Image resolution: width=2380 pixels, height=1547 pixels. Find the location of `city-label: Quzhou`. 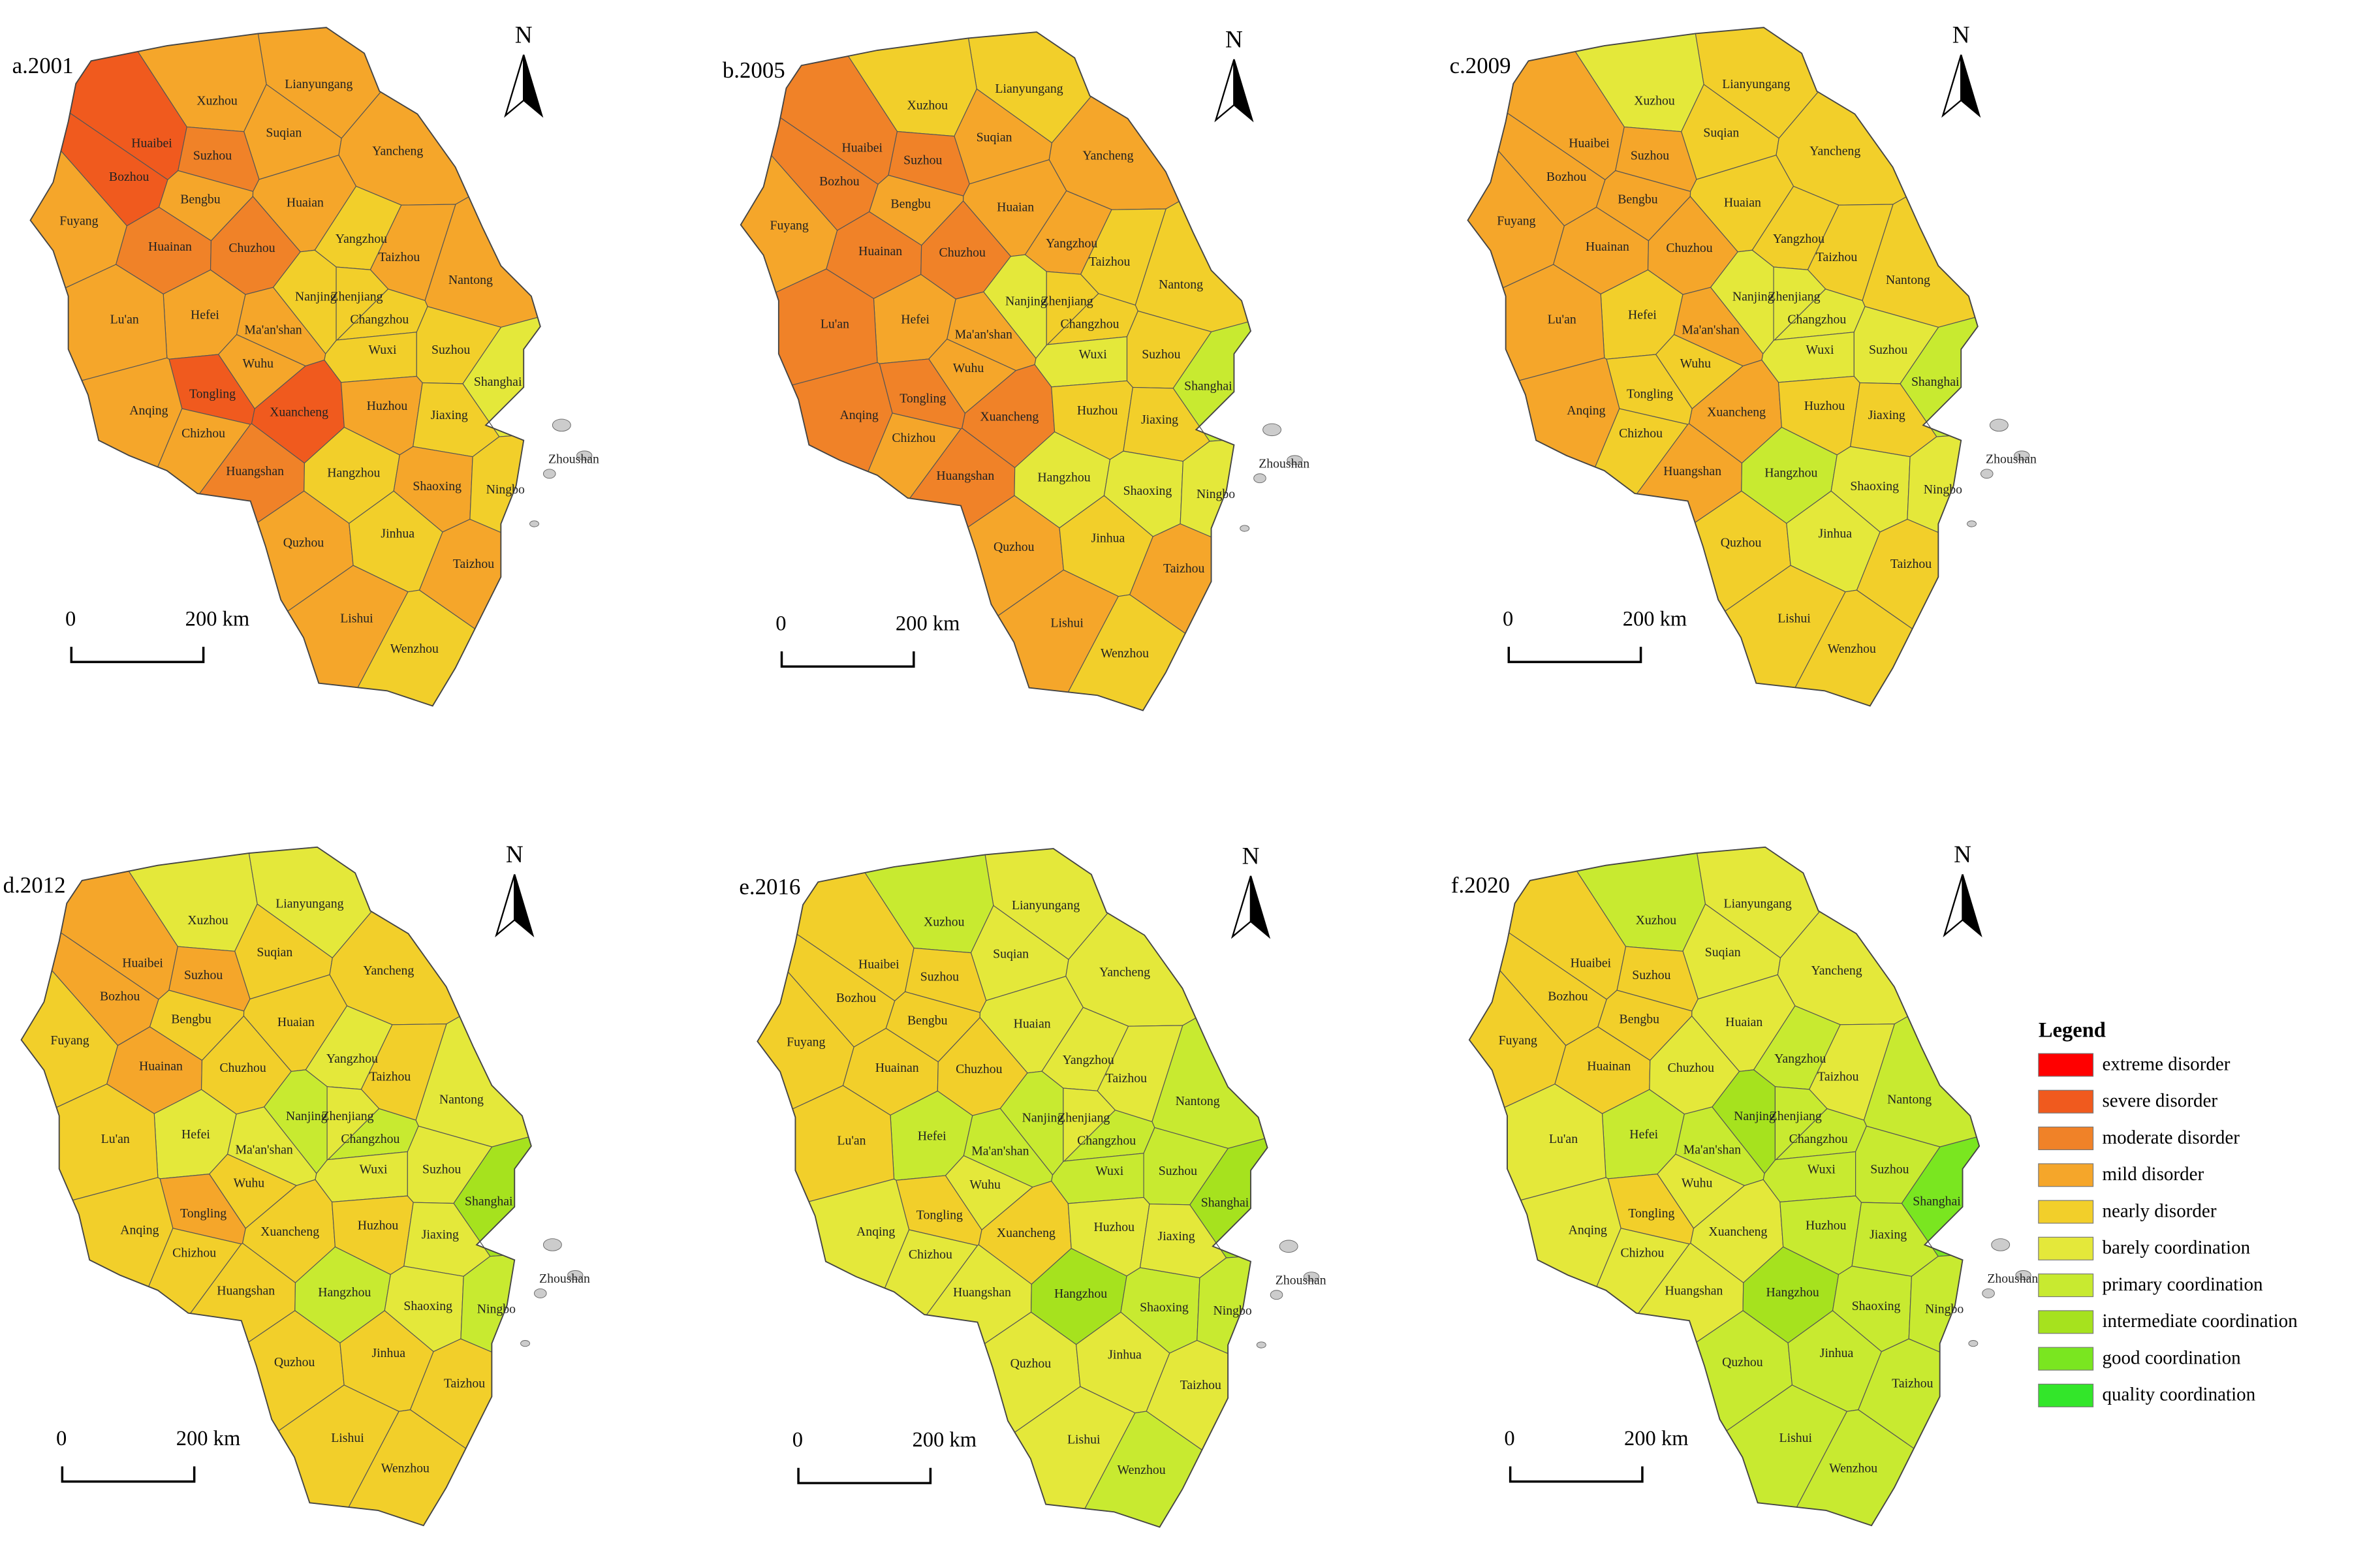

city-label: Quzhou is located at coordinates (1015, 547).